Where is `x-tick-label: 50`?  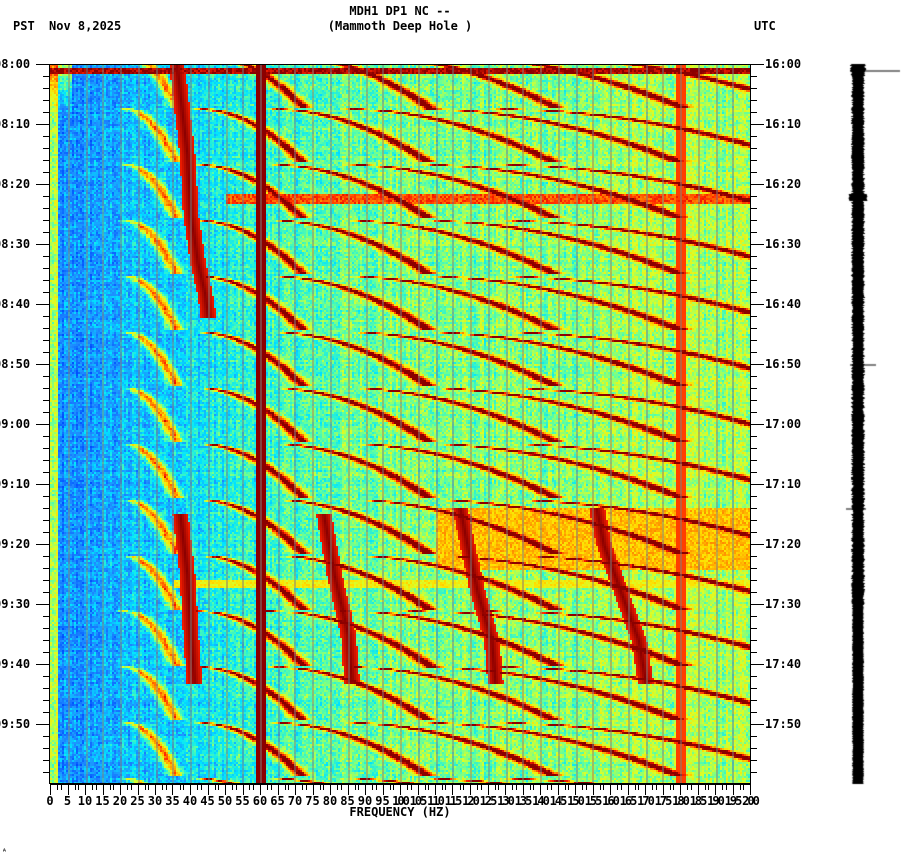 x-tick-label: 50 is located at coordinates (225, 801).